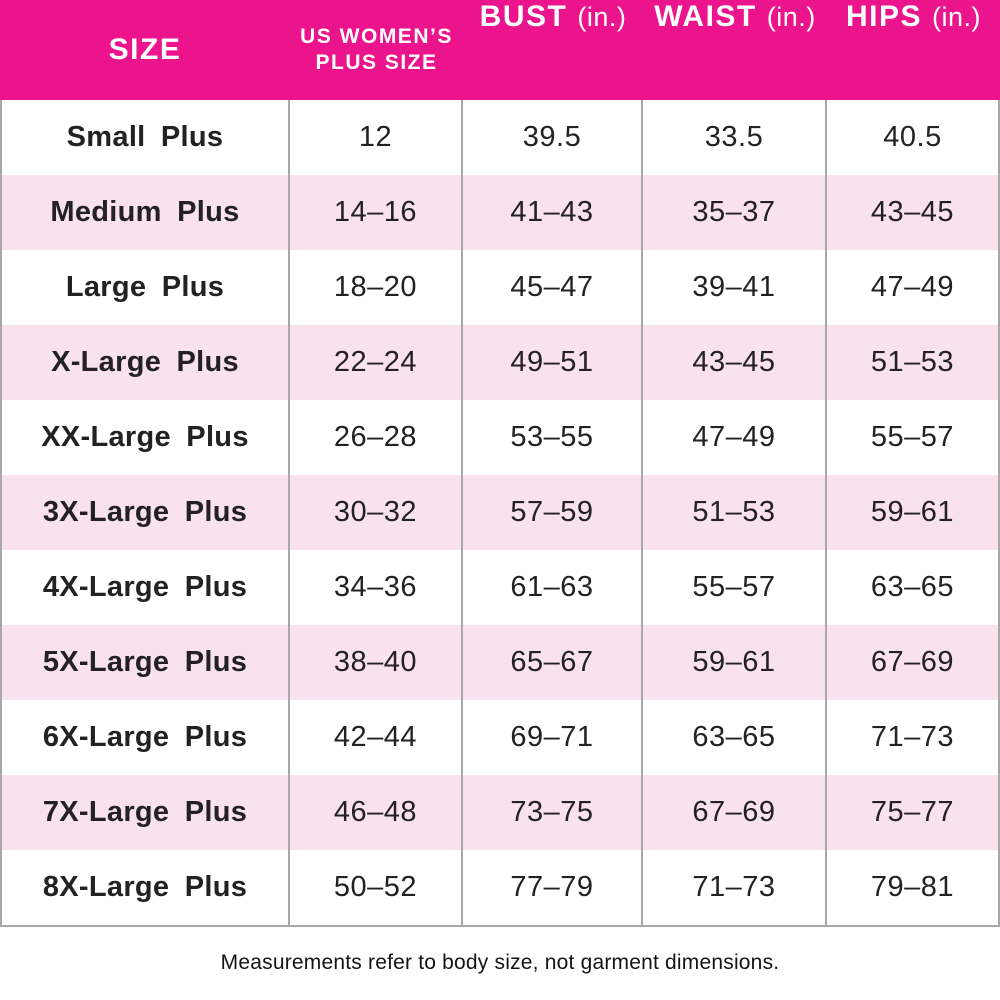  What do you see at coordinates (912, 587) in the screenshot?
I see `cell-hips: 63–65` at bounding box center [912, 587].